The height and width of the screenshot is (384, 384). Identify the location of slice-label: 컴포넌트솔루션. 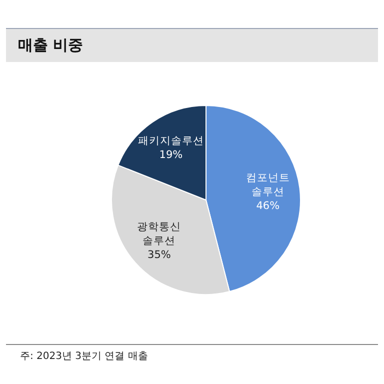
(268, 185).